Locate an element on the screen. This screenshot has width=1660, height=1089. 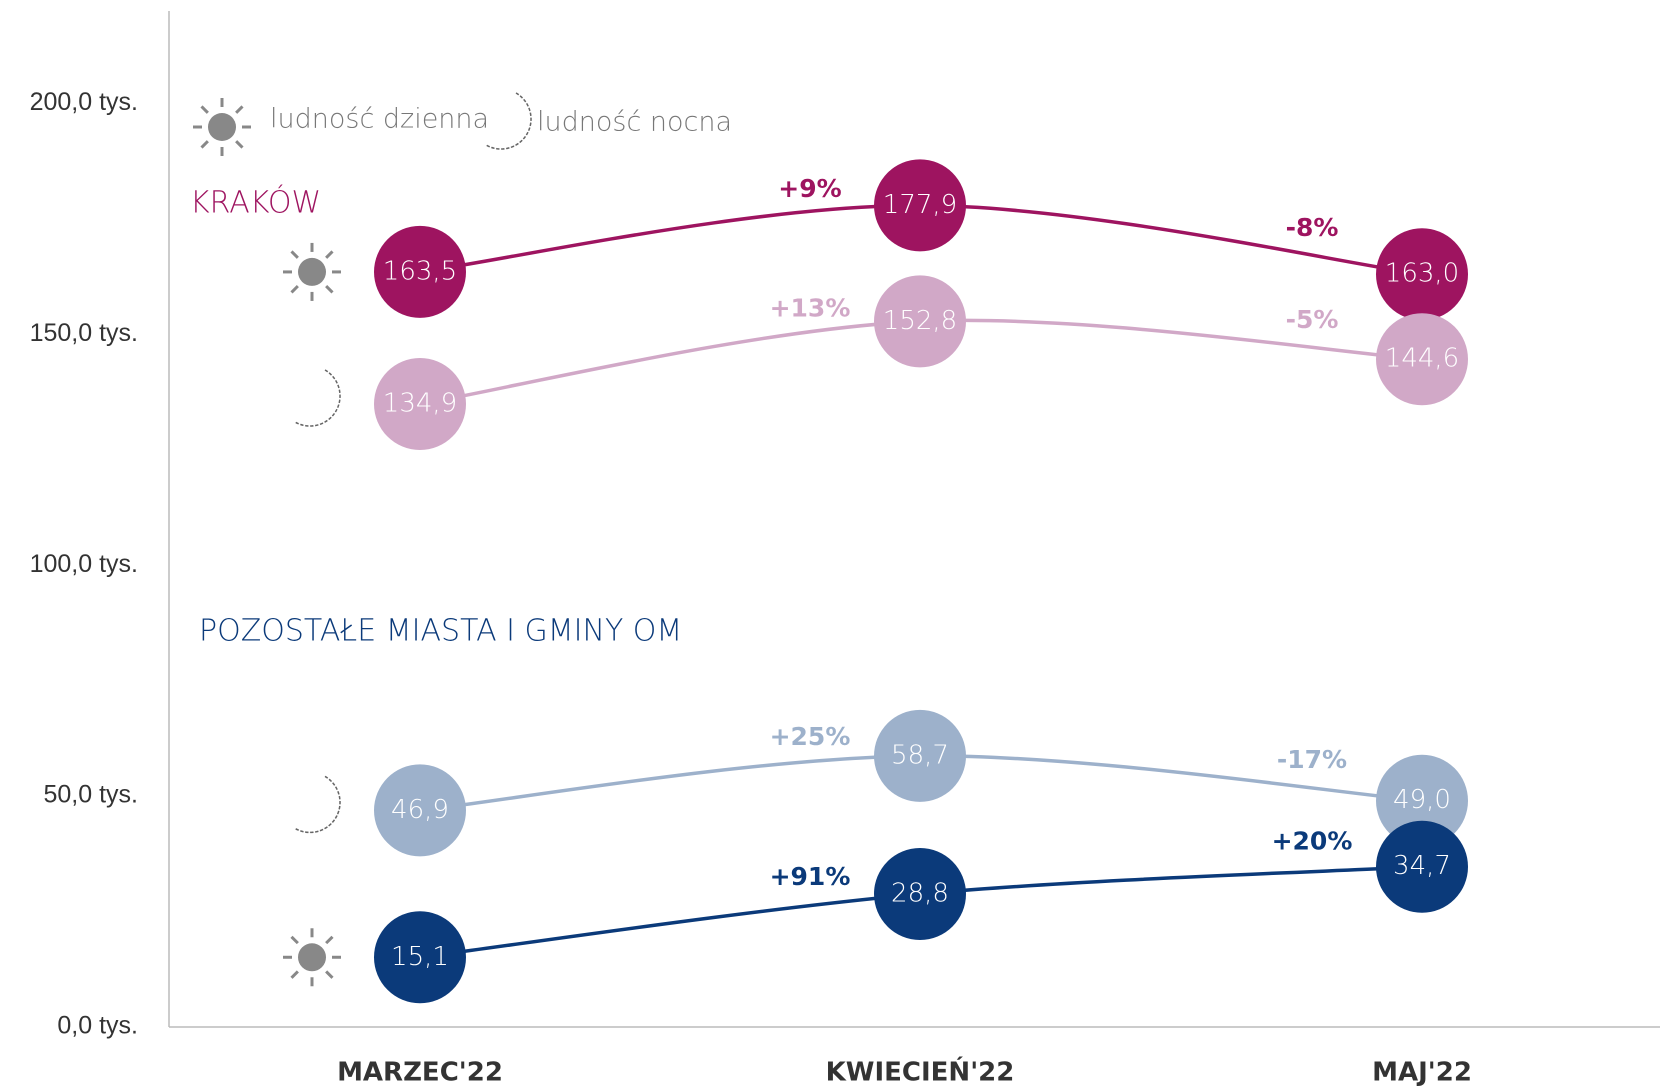
x-tick-label: MAJ'22 is located at coordinates (1422, 1073).